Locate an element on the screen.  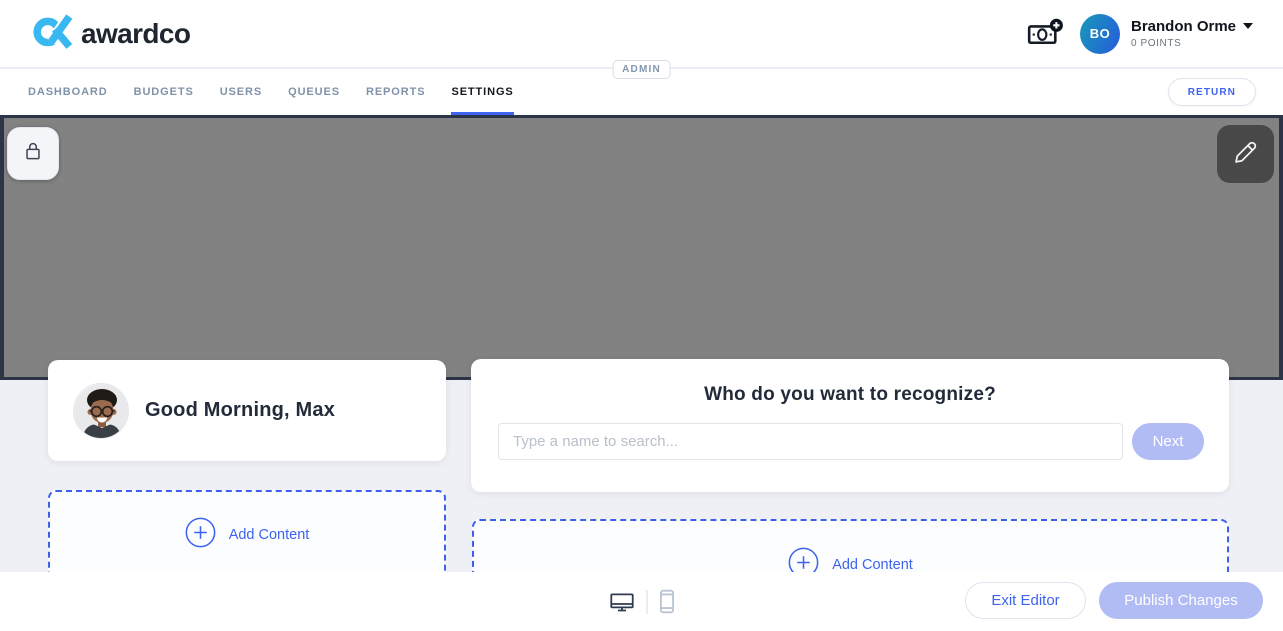
lock-icon is located at coordinates (33, 153).